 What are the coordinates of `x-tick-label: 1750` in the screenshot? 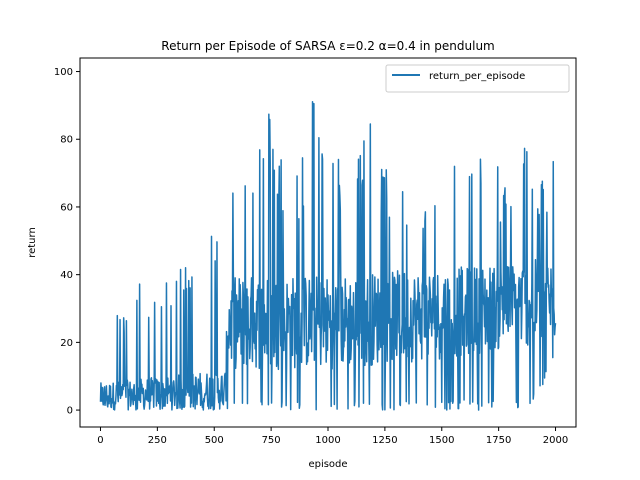 It's located at (498, 440).